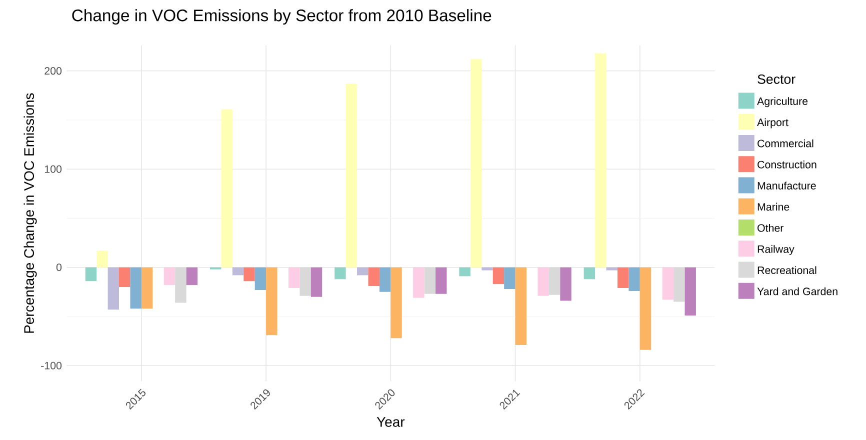 This screenshot has width=866, height=440. Describe the element at coordinates (787, 270) in the screenshot. I see `legend-label: Recreational` at that location.